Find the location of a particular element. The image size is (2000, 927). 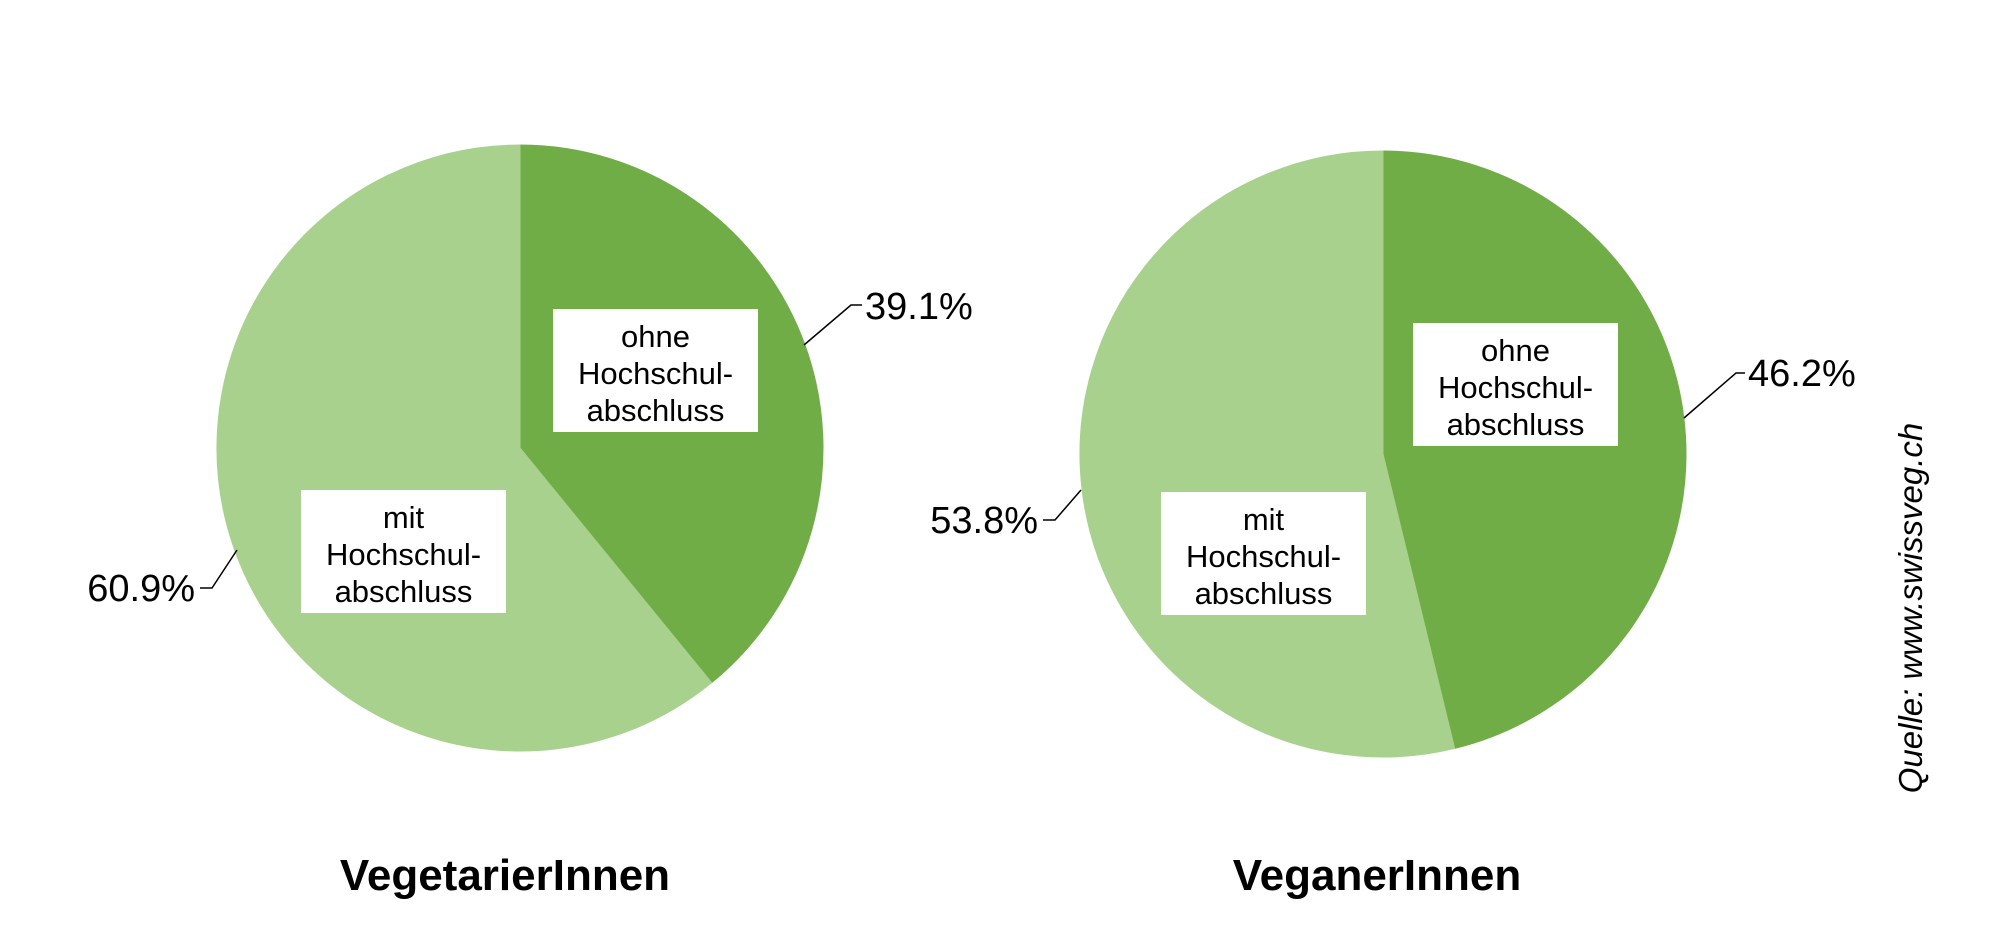

veganer-leader-line-mit is located at coordinates (1062, 505).